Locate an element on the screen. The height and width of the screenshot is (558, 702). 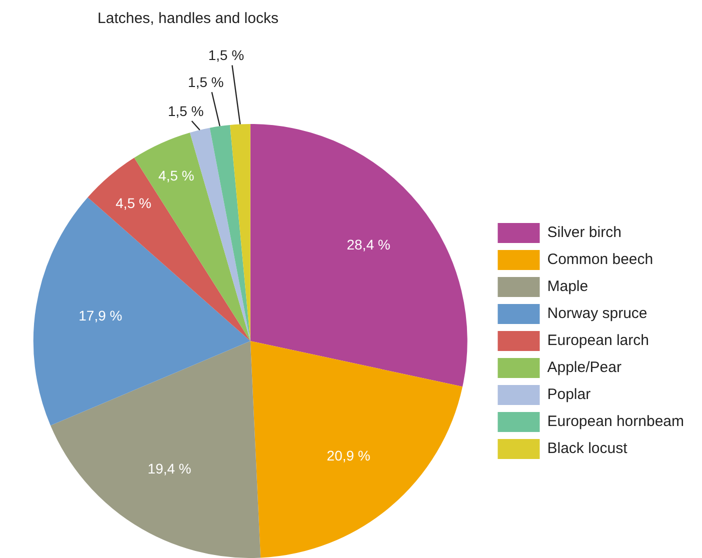
chart-title: Latches, handles and locks is located at coordinates (188, 18).